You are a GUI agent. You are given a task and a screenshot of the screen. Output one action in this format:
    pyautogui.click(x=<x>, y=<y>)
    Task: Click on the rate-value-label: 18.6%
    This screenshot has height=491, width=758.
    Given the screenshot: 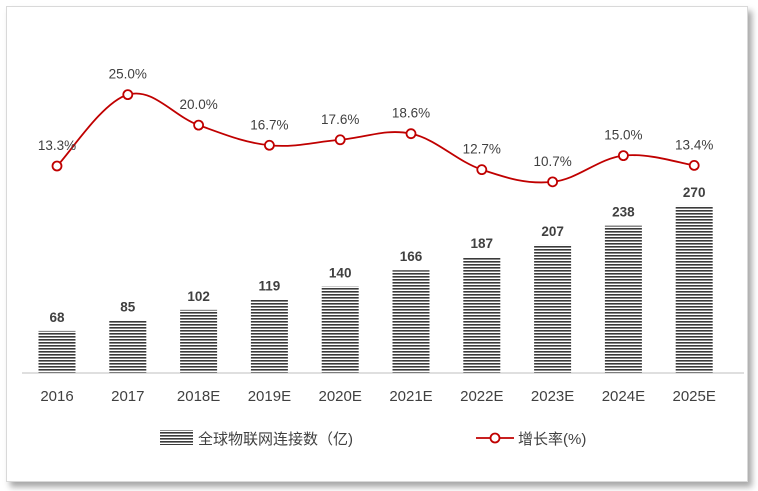 What is the action you would take?
    pyautogui.click(x=411, y=113)
    